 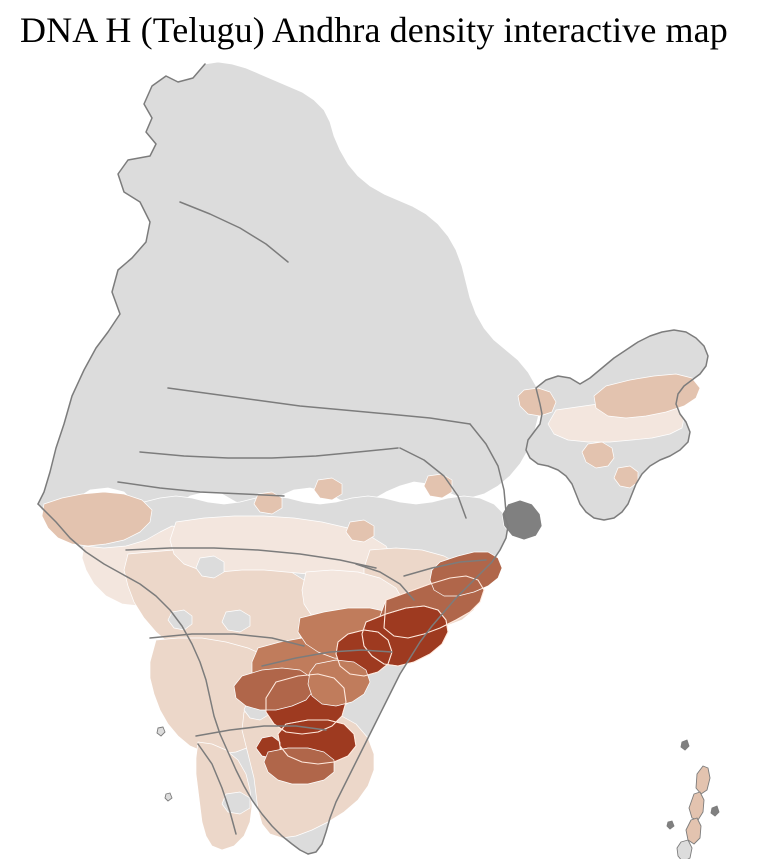 I want to click on state-line-jharkhand, so click(x=433, y=483).